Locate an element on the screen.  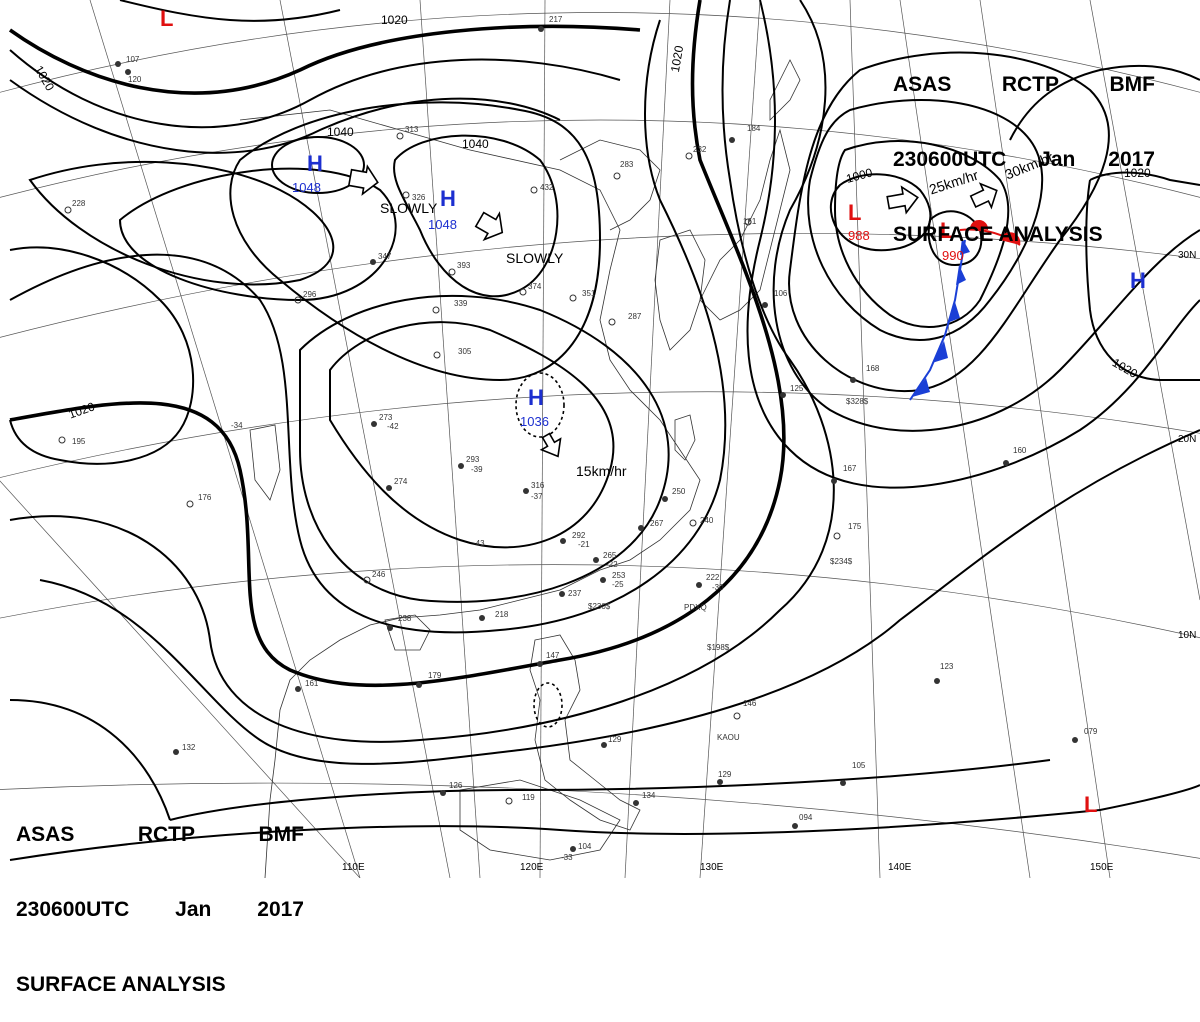
station-marker: 129 is located at coordinates (611, 741).